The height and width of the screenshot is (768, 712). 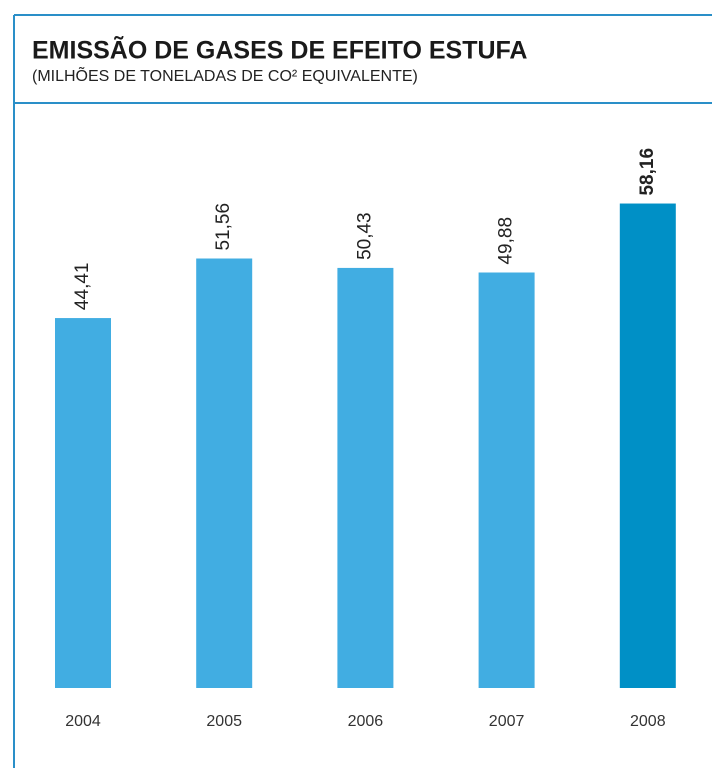 I want to click on x-tick-label: 2008, so click(x=648, y=721).